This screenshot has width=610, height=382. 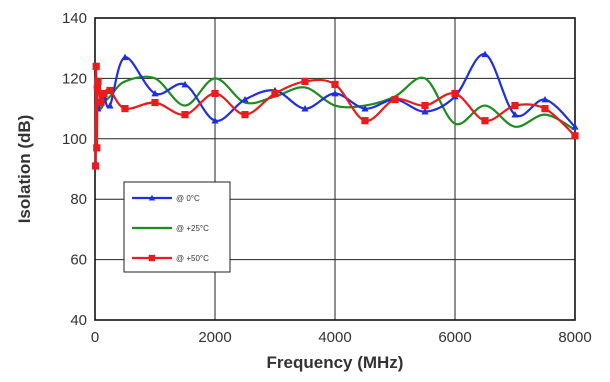 What do you see at coordinates (334, 337) in the screenshot?
I see `x-tick-label: 4000` at bounding box center [334, 337].